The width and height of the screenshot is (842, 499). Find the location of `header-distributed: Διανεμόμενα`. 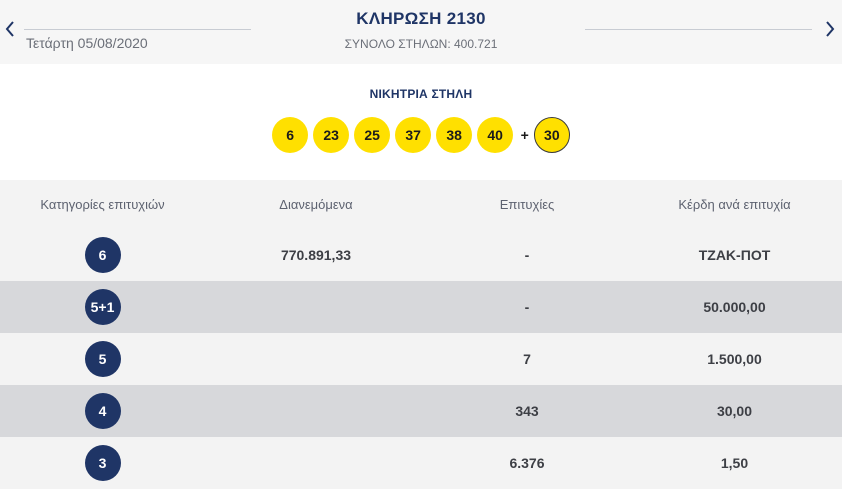

header-distributed: Διανεμόμενα is located at coordinates (316, 204).